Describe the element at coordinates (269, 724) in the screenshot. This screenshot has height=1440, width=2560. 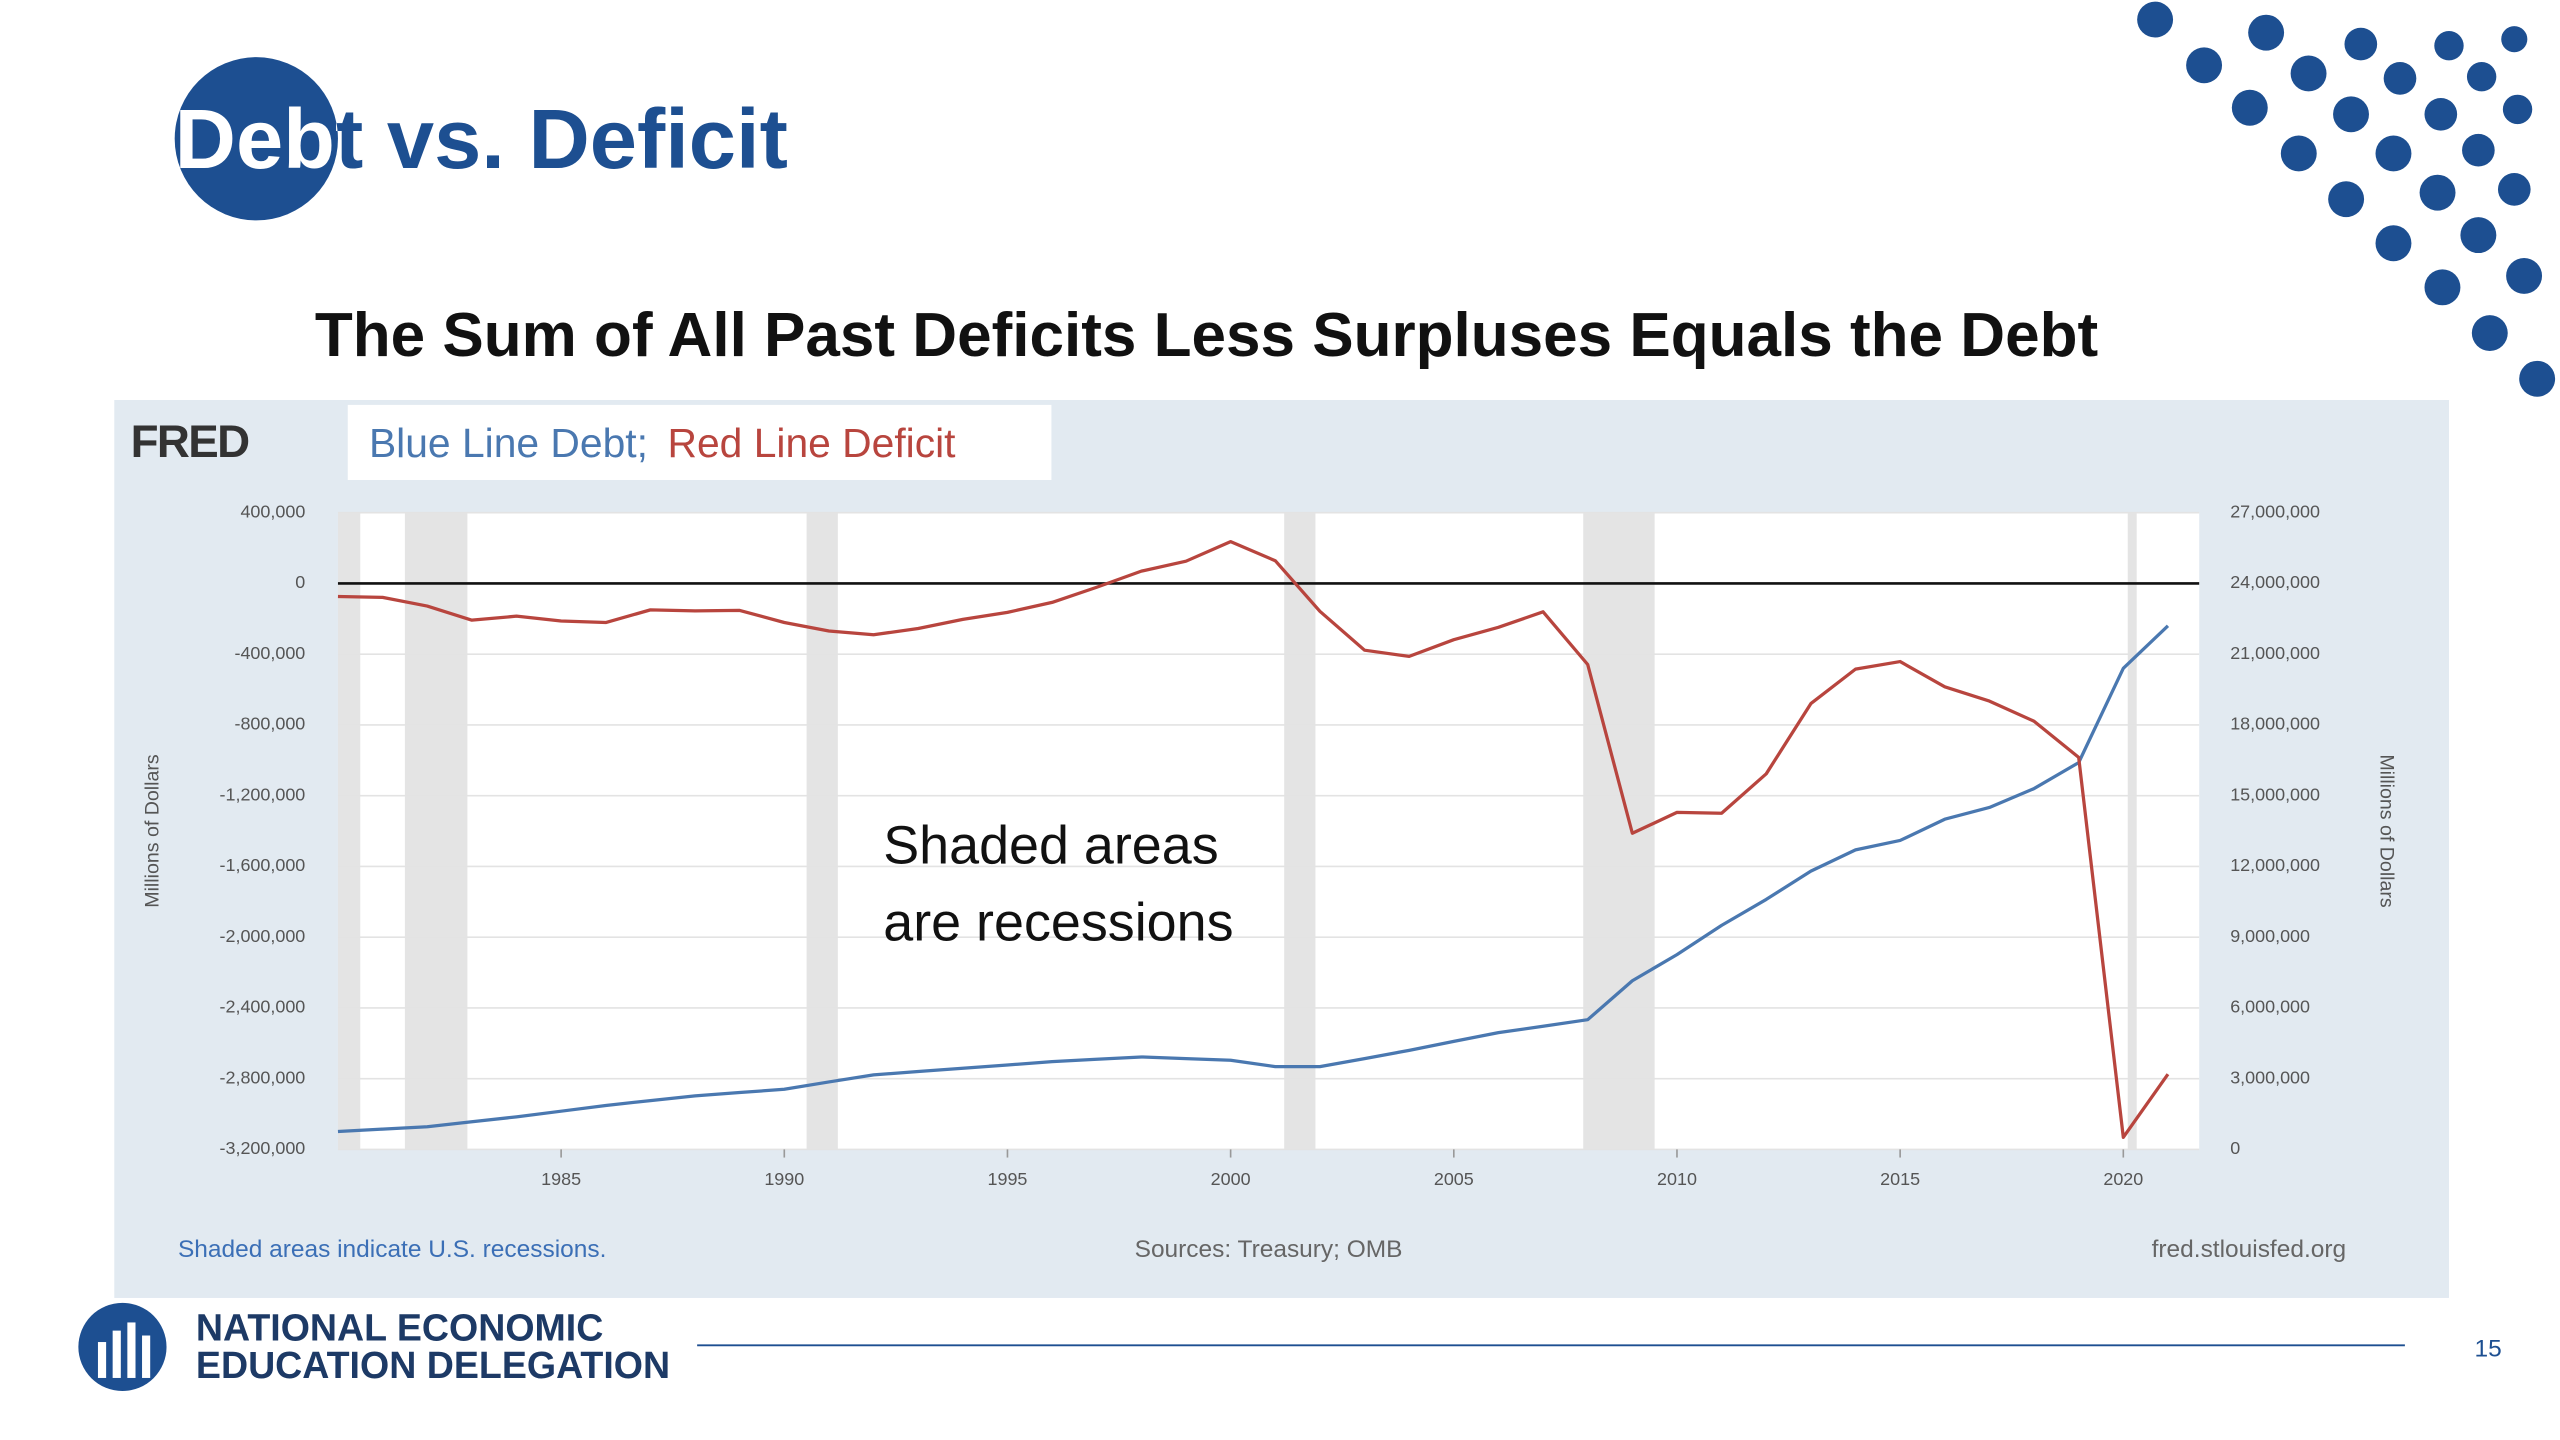
I see `y-tick-label: -800,000` at that location.